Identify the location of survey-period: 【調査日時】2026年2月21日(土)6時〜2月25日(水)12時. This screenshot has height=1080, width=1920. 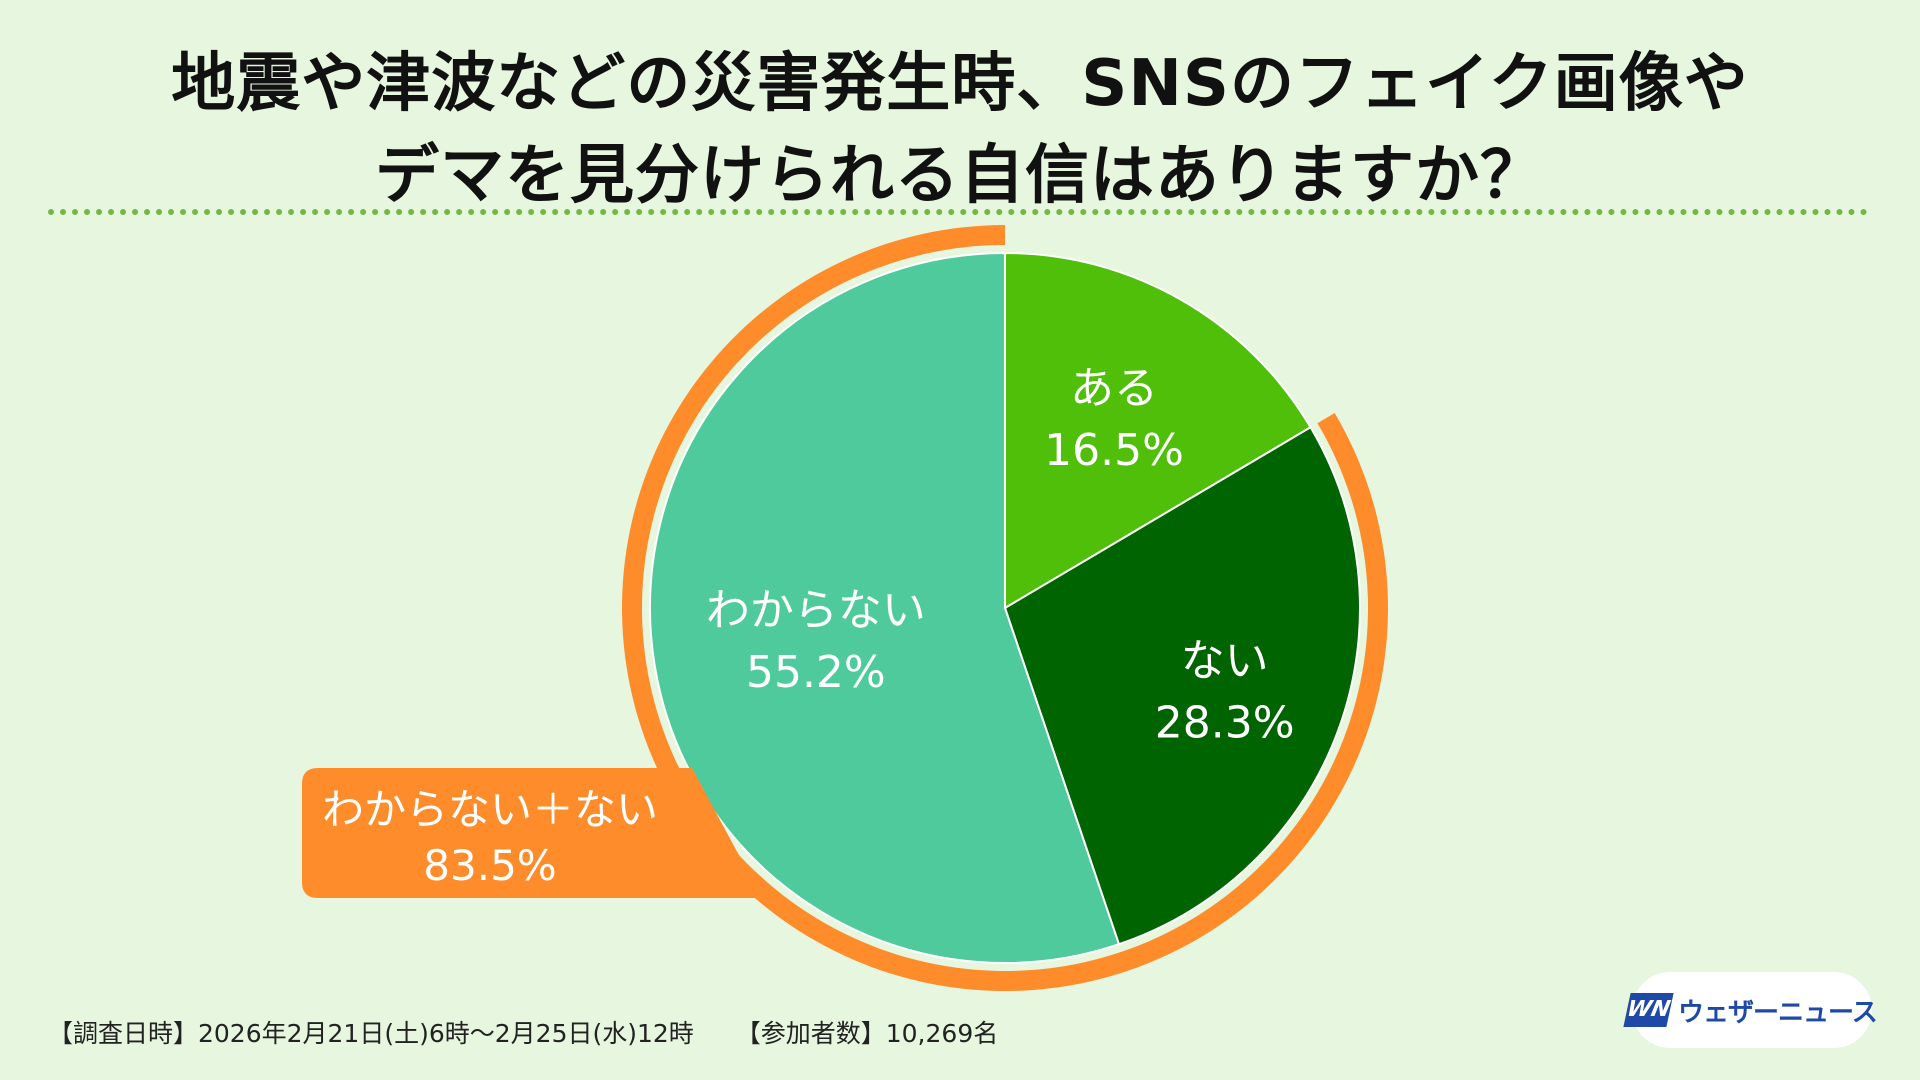
(371, 1033).